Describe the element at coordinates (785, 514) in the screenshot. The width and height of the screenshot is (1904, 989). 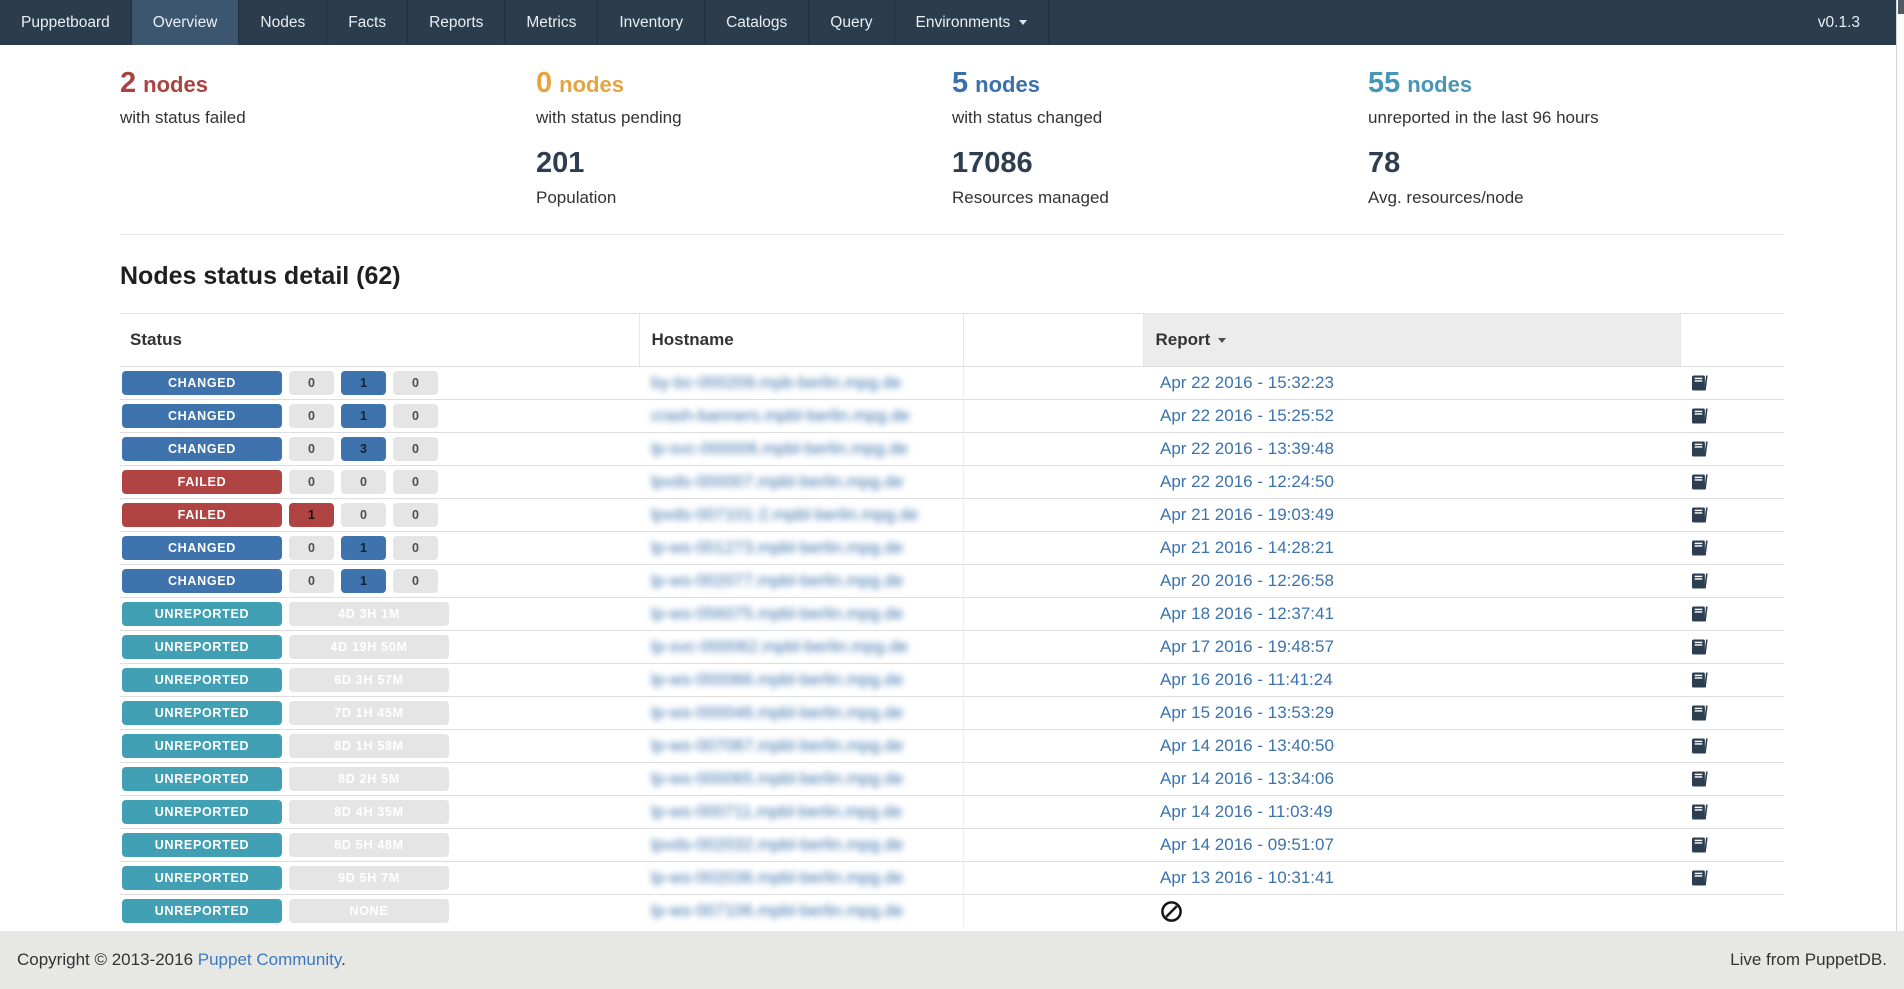
I see `hostname-link: lpvds-007101-2.mpbl-berlin.mpg.de` at that location.